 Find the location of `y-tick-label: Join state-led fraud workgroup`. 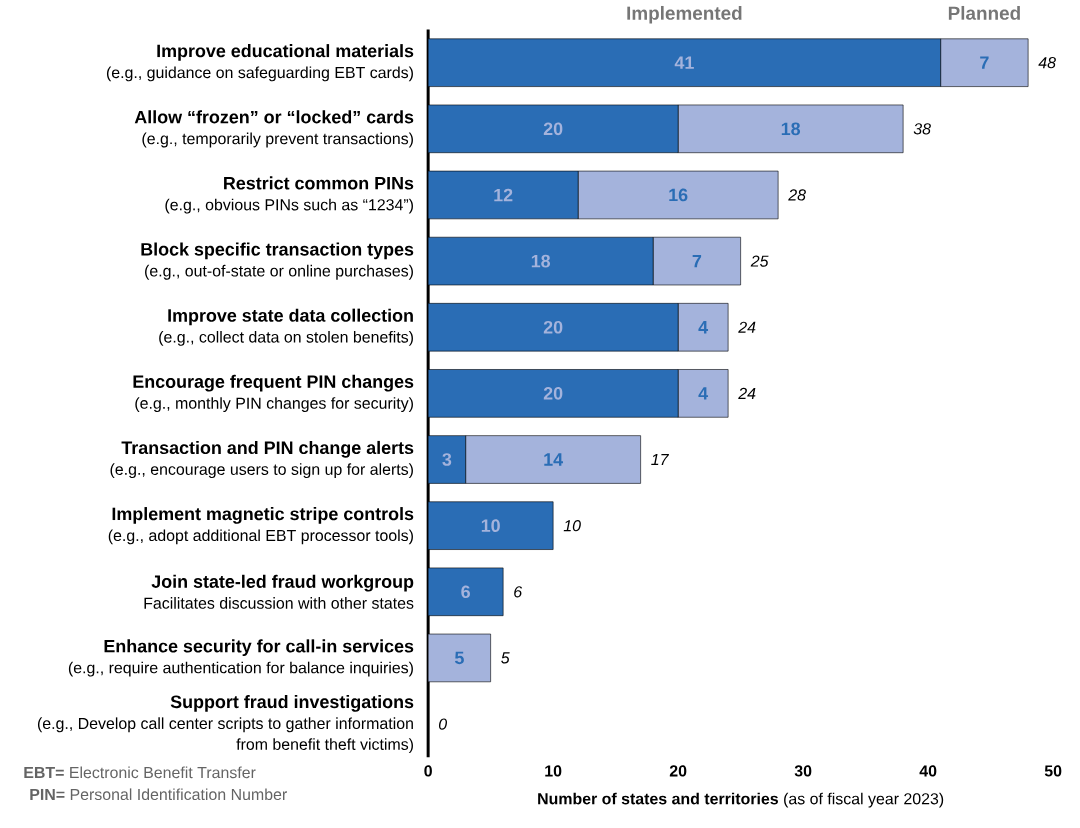

y-tick-label: Join state-led fraud workgroup is located at coordinates (282, 583).